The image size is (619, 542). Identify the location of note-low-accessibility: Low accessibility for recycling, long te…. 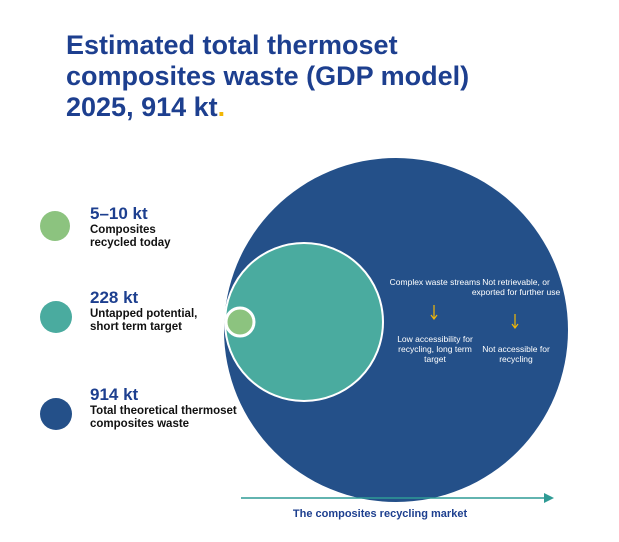
(435, 349).